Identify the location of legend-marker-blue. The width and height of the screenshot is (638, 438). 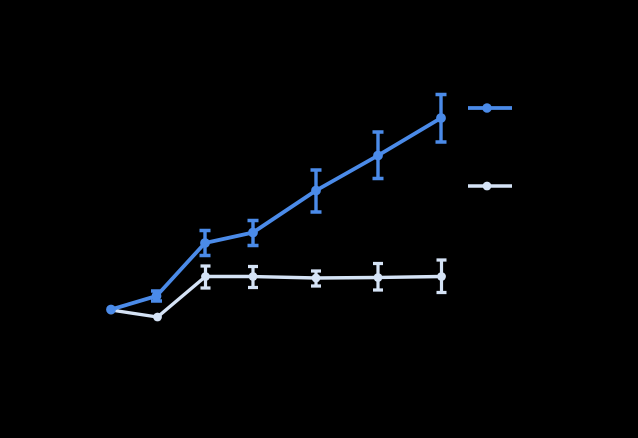
(487, 108).